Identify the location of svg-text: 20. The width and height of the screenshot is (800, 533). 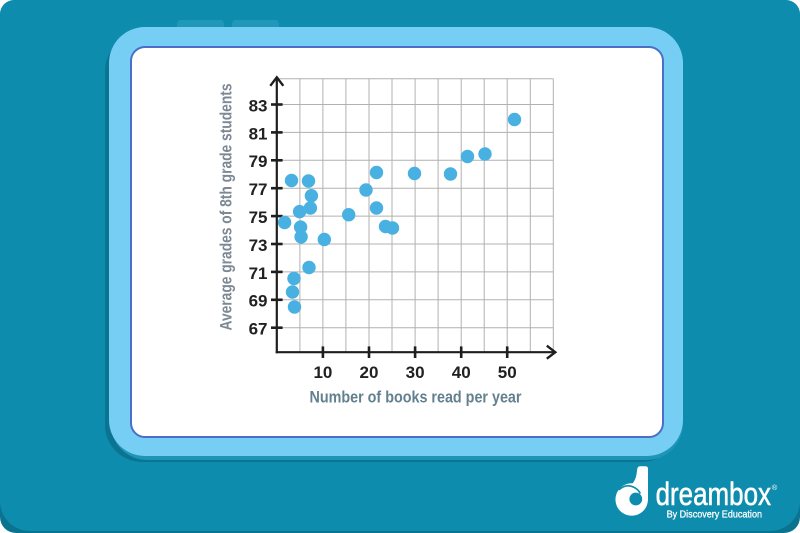
(369, 372).